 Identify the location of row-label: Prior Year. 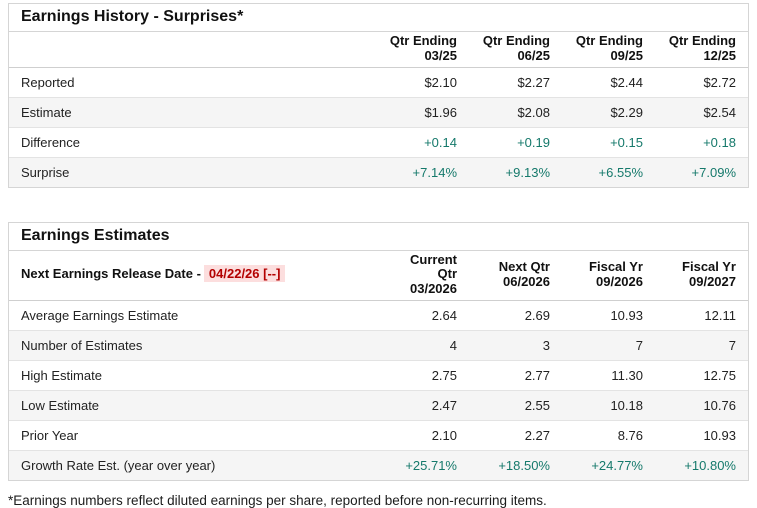
(192, 435).